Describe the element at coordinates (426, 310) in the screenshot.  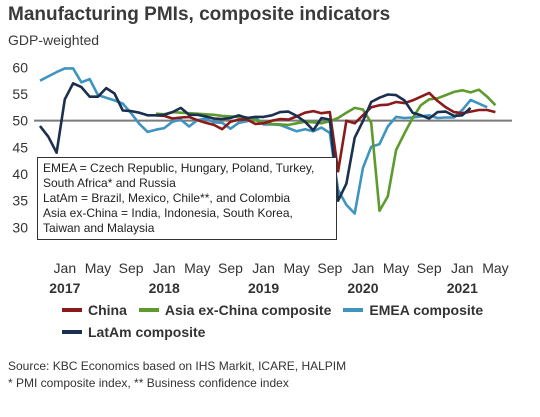
I see `legend-label-emea: EMEA composite` at that location.